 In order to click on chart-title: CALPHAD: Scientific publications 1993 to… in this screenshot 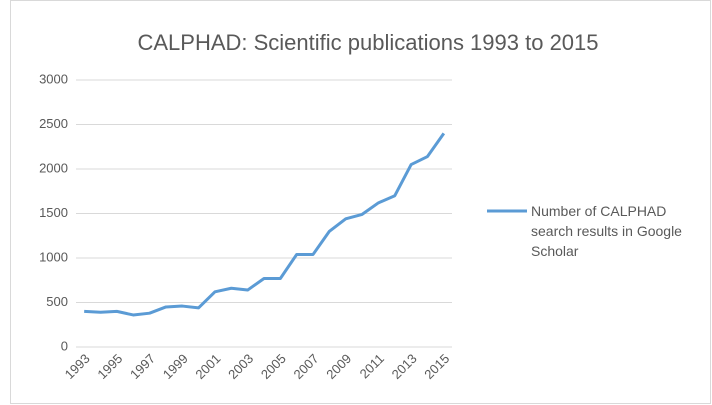, I will do `click(367, 42)`.